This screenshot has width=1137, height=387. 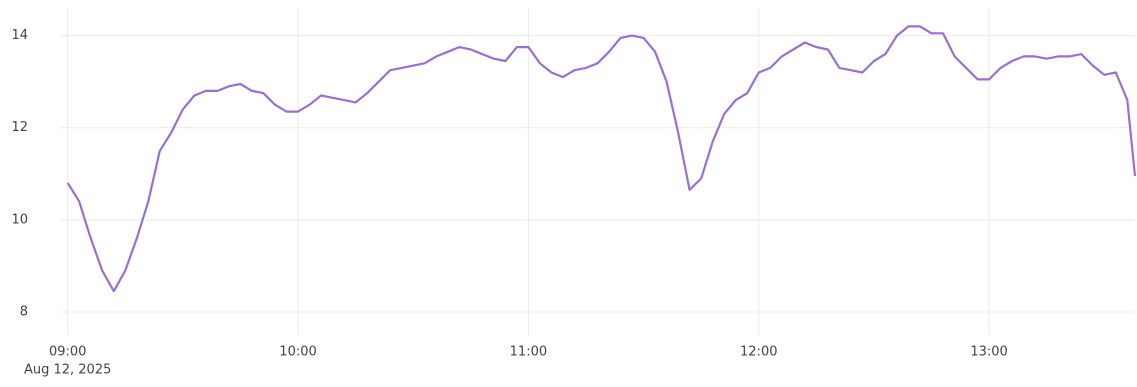 I want to click on x-tick-label: 12:00, so click(x=758, y=352).